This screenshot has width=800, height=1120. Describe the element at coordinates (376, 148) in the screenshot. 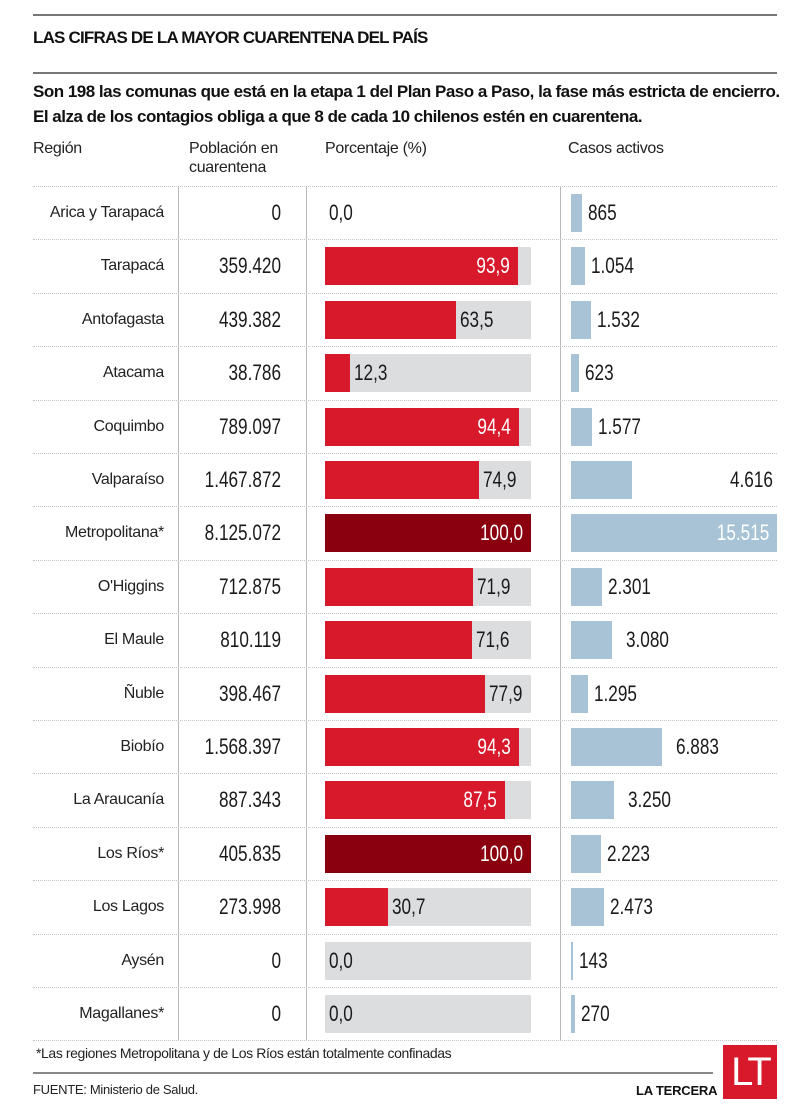

I see `column-header-percentage: Porcentaje (%)` at that location.